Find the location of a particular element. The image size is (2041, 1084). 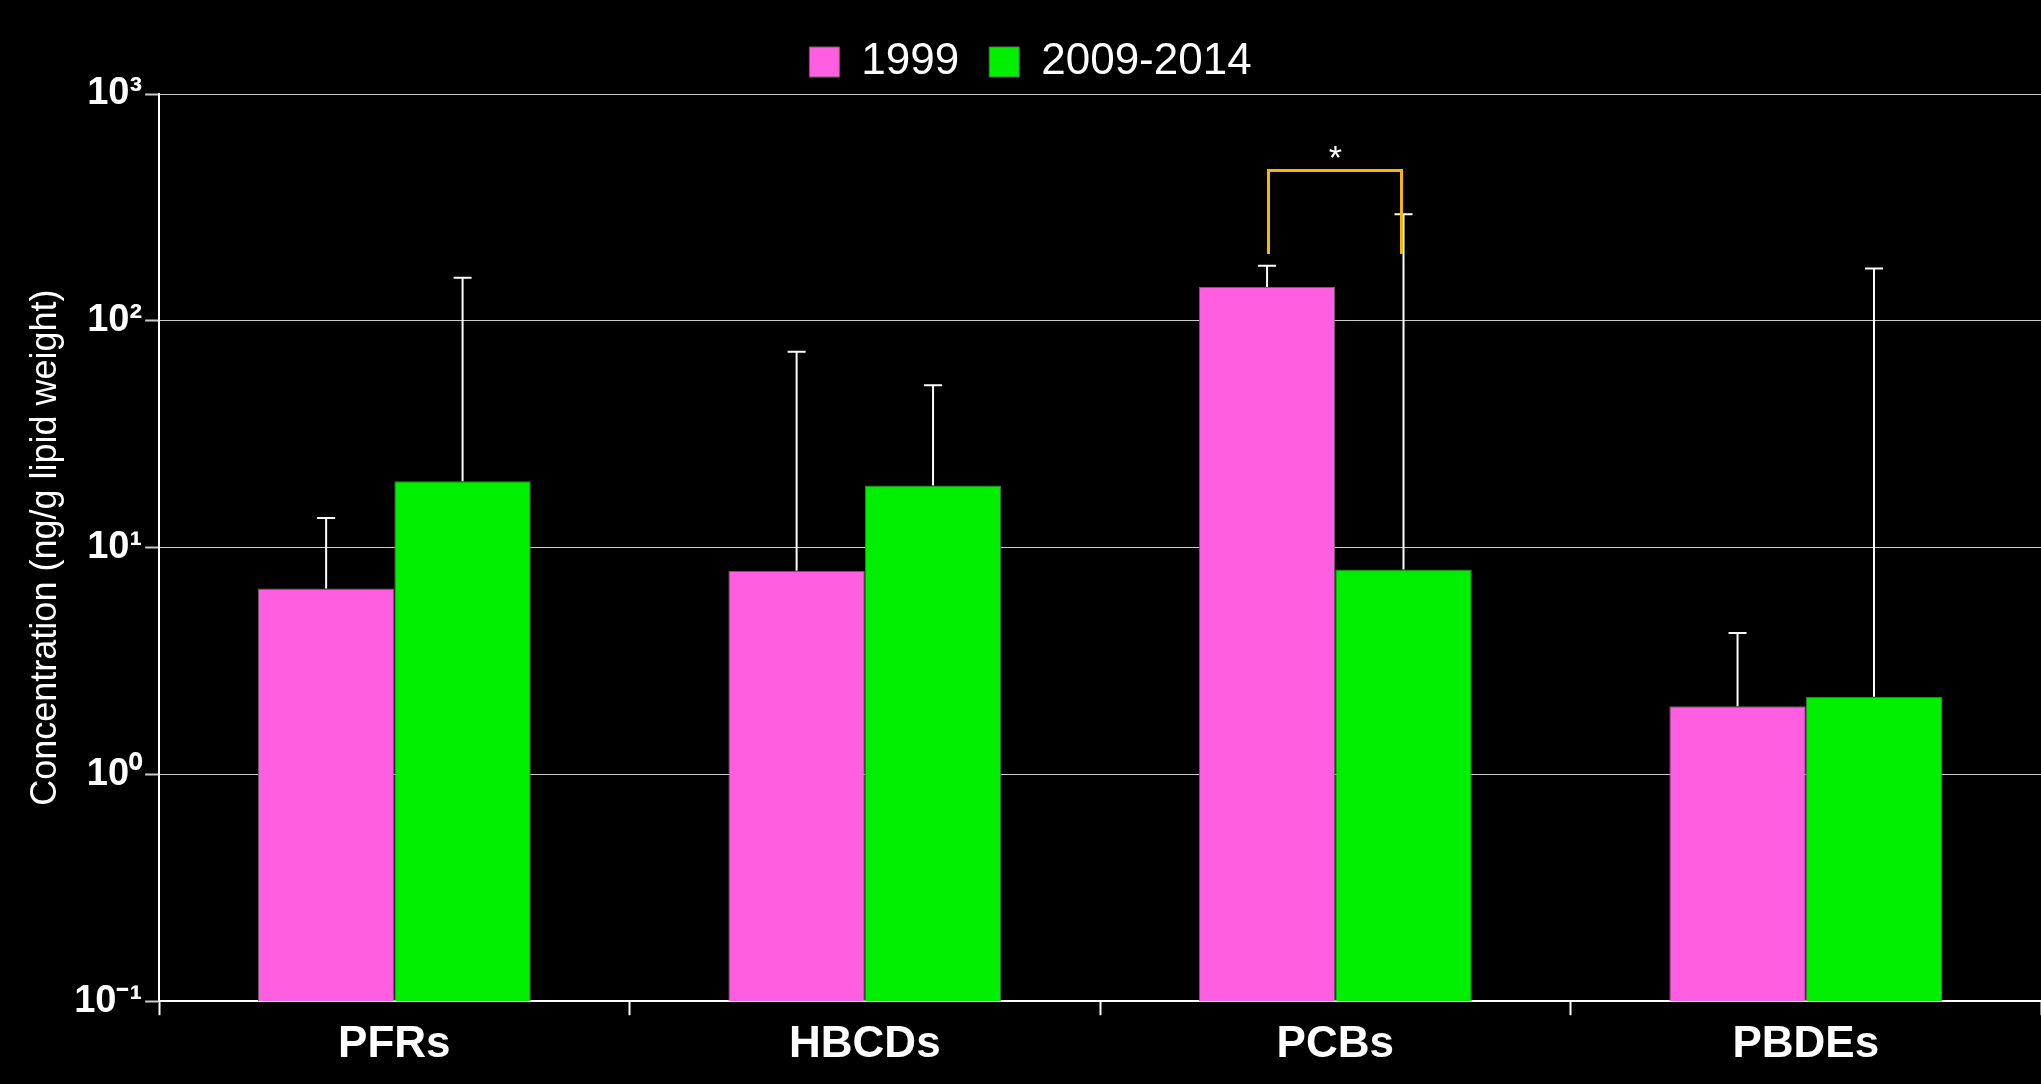

x-tick-label: PBDEs is located at coordinates (1806, 1041).